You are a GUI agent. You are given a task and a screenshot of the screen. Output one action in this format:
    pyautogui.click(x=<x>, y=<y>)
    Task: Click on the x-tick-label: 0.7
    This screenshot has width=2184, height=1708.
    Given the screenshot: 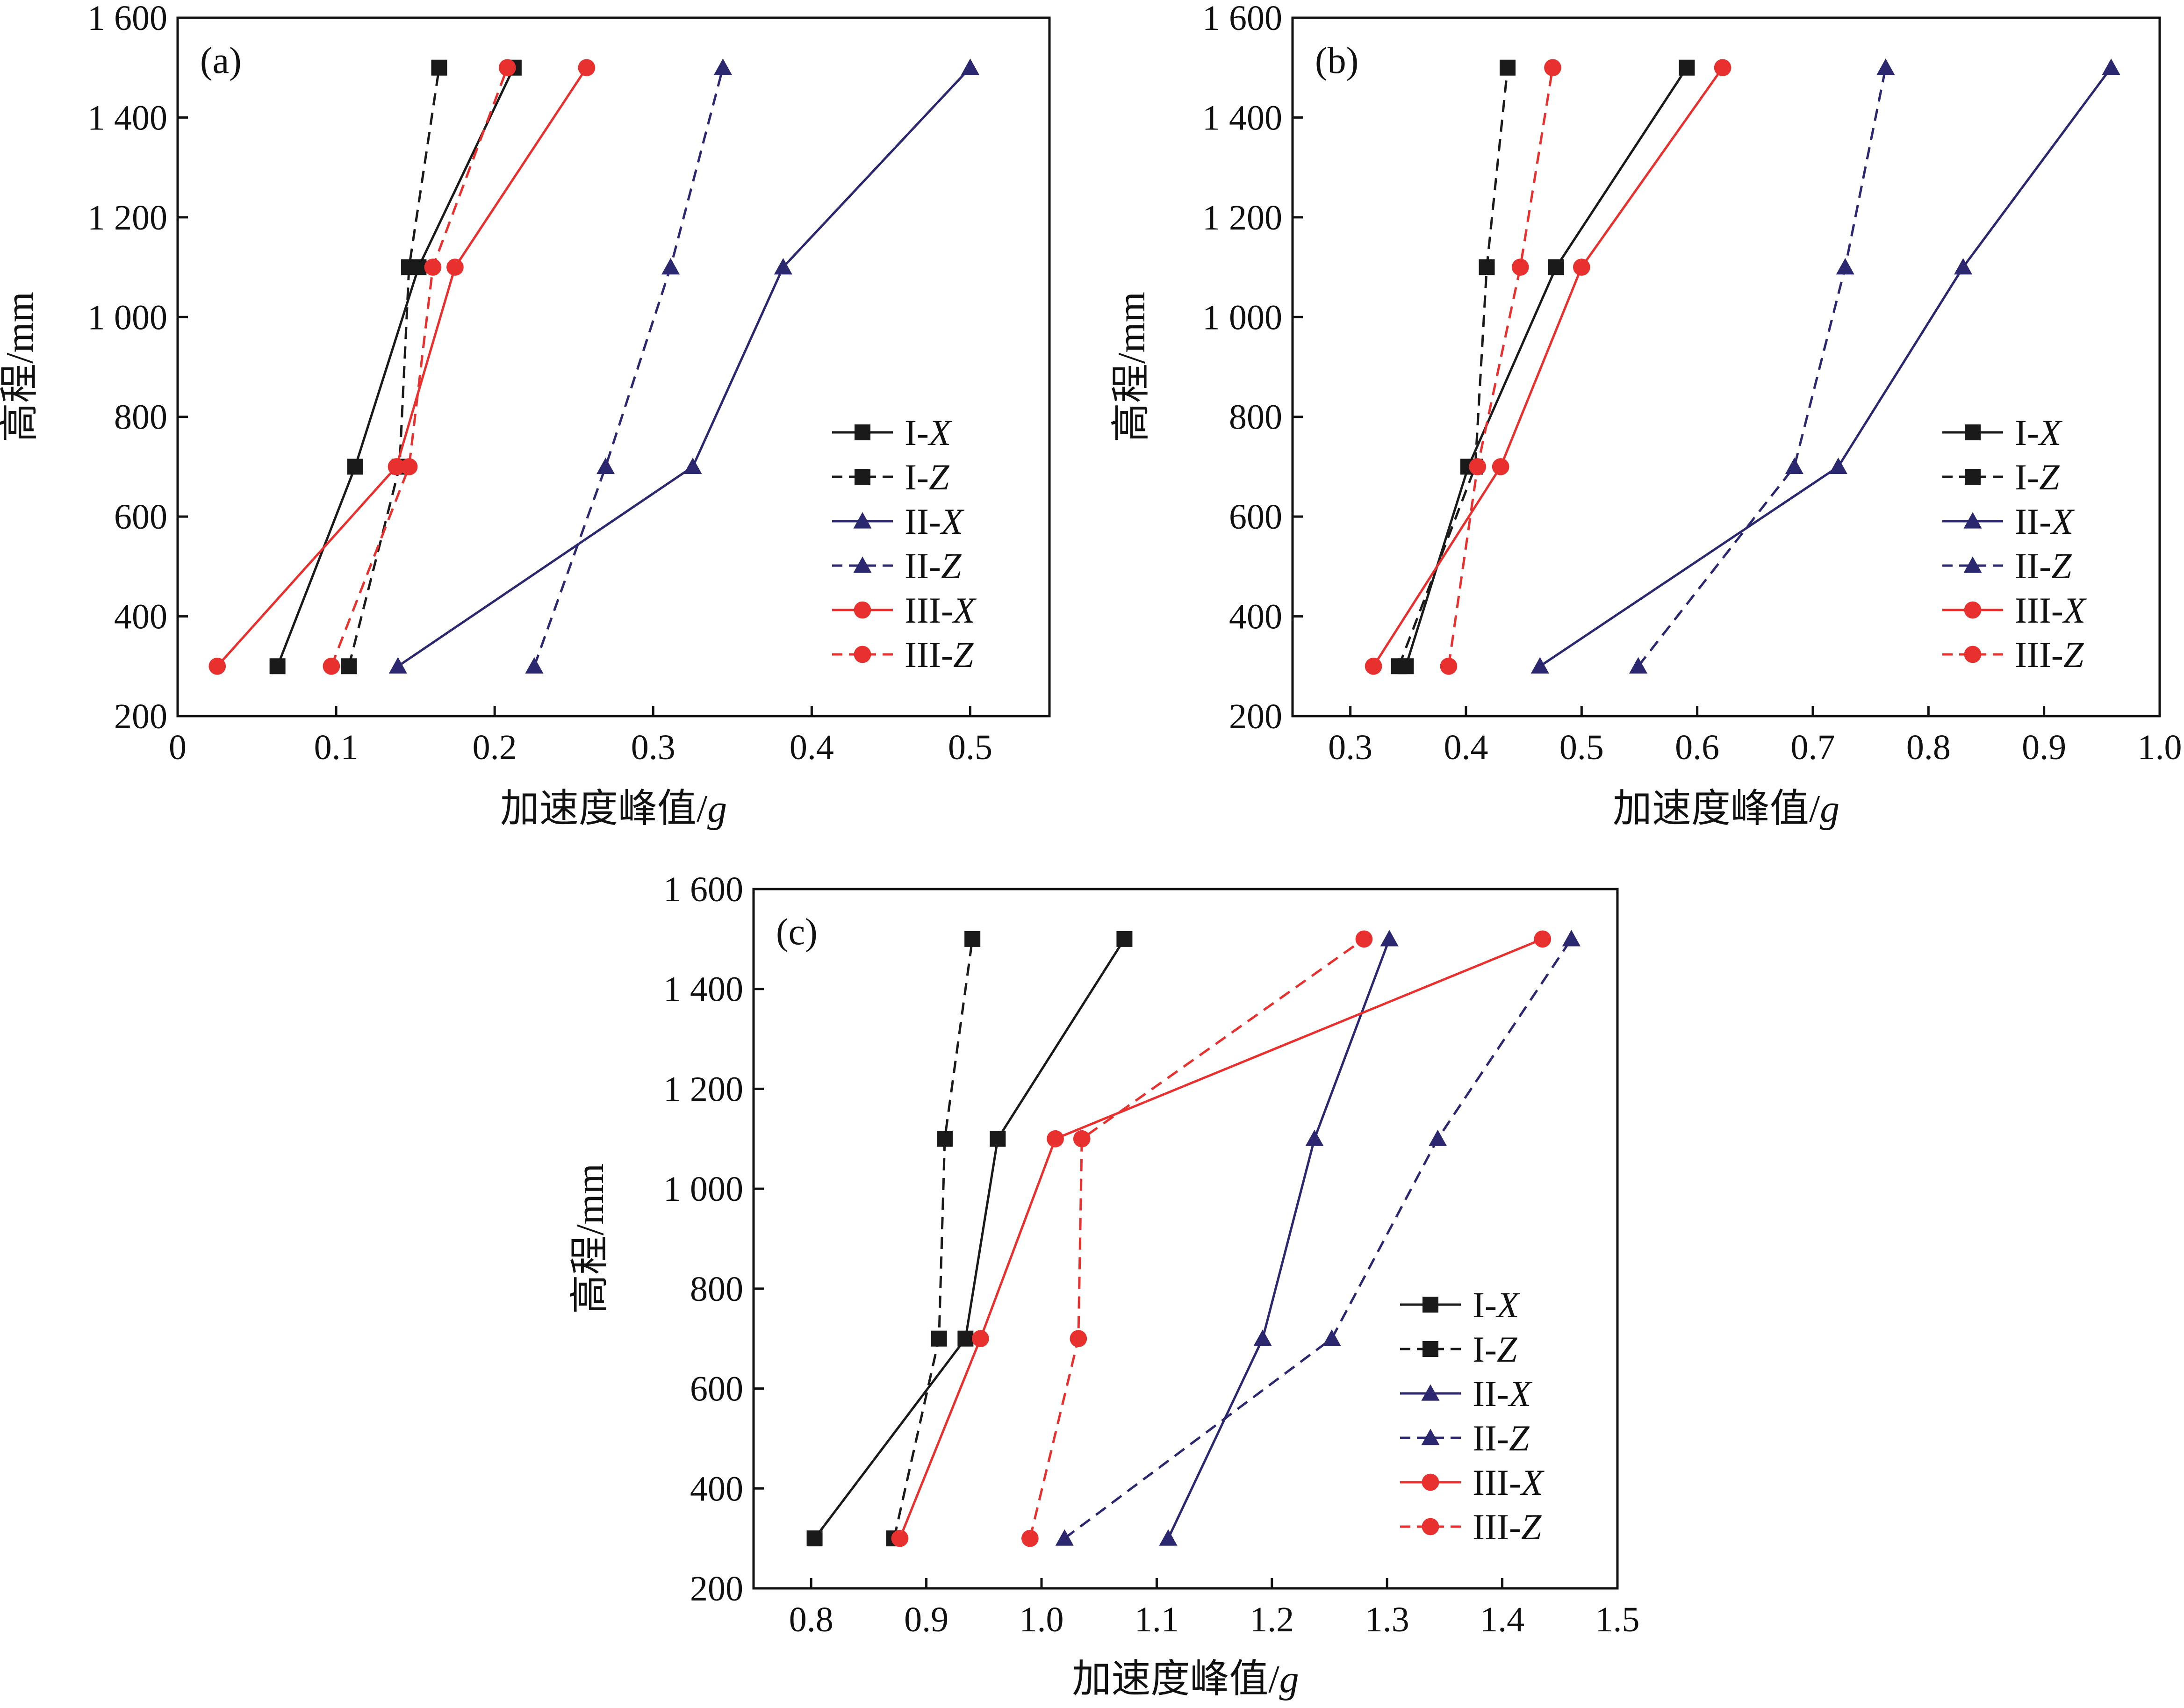 What is the action you would take?
    pyautogui.click(x=1813, y=747)
    